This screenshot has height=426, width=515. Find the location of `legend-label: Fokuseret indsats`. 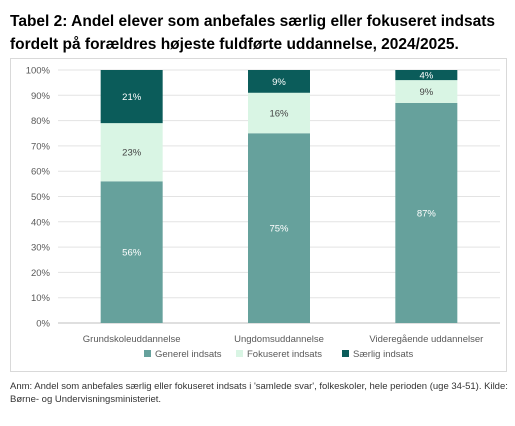

legend-label: Fokuseret indsats is located at coordinates (284, 354).